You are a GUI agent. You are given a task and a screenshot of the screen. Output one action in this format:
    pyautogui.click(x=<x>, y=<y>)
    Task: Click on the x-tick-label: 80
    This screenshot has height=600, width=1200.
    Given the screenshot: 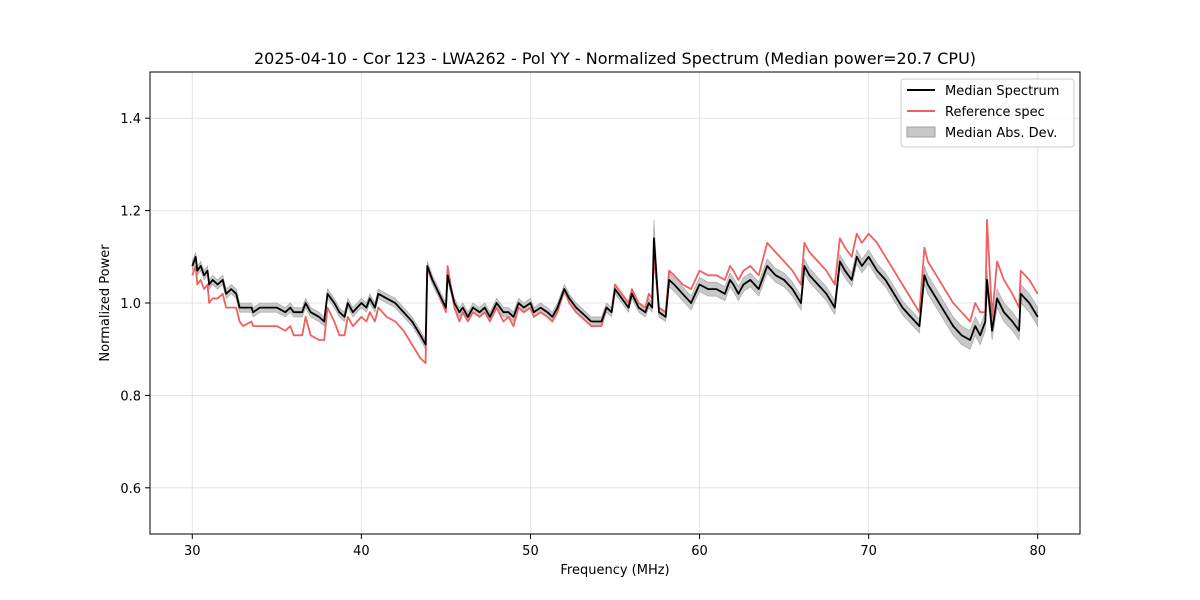 What is the action you would take?
    pyautogui.click(x=1037, y=551)
    